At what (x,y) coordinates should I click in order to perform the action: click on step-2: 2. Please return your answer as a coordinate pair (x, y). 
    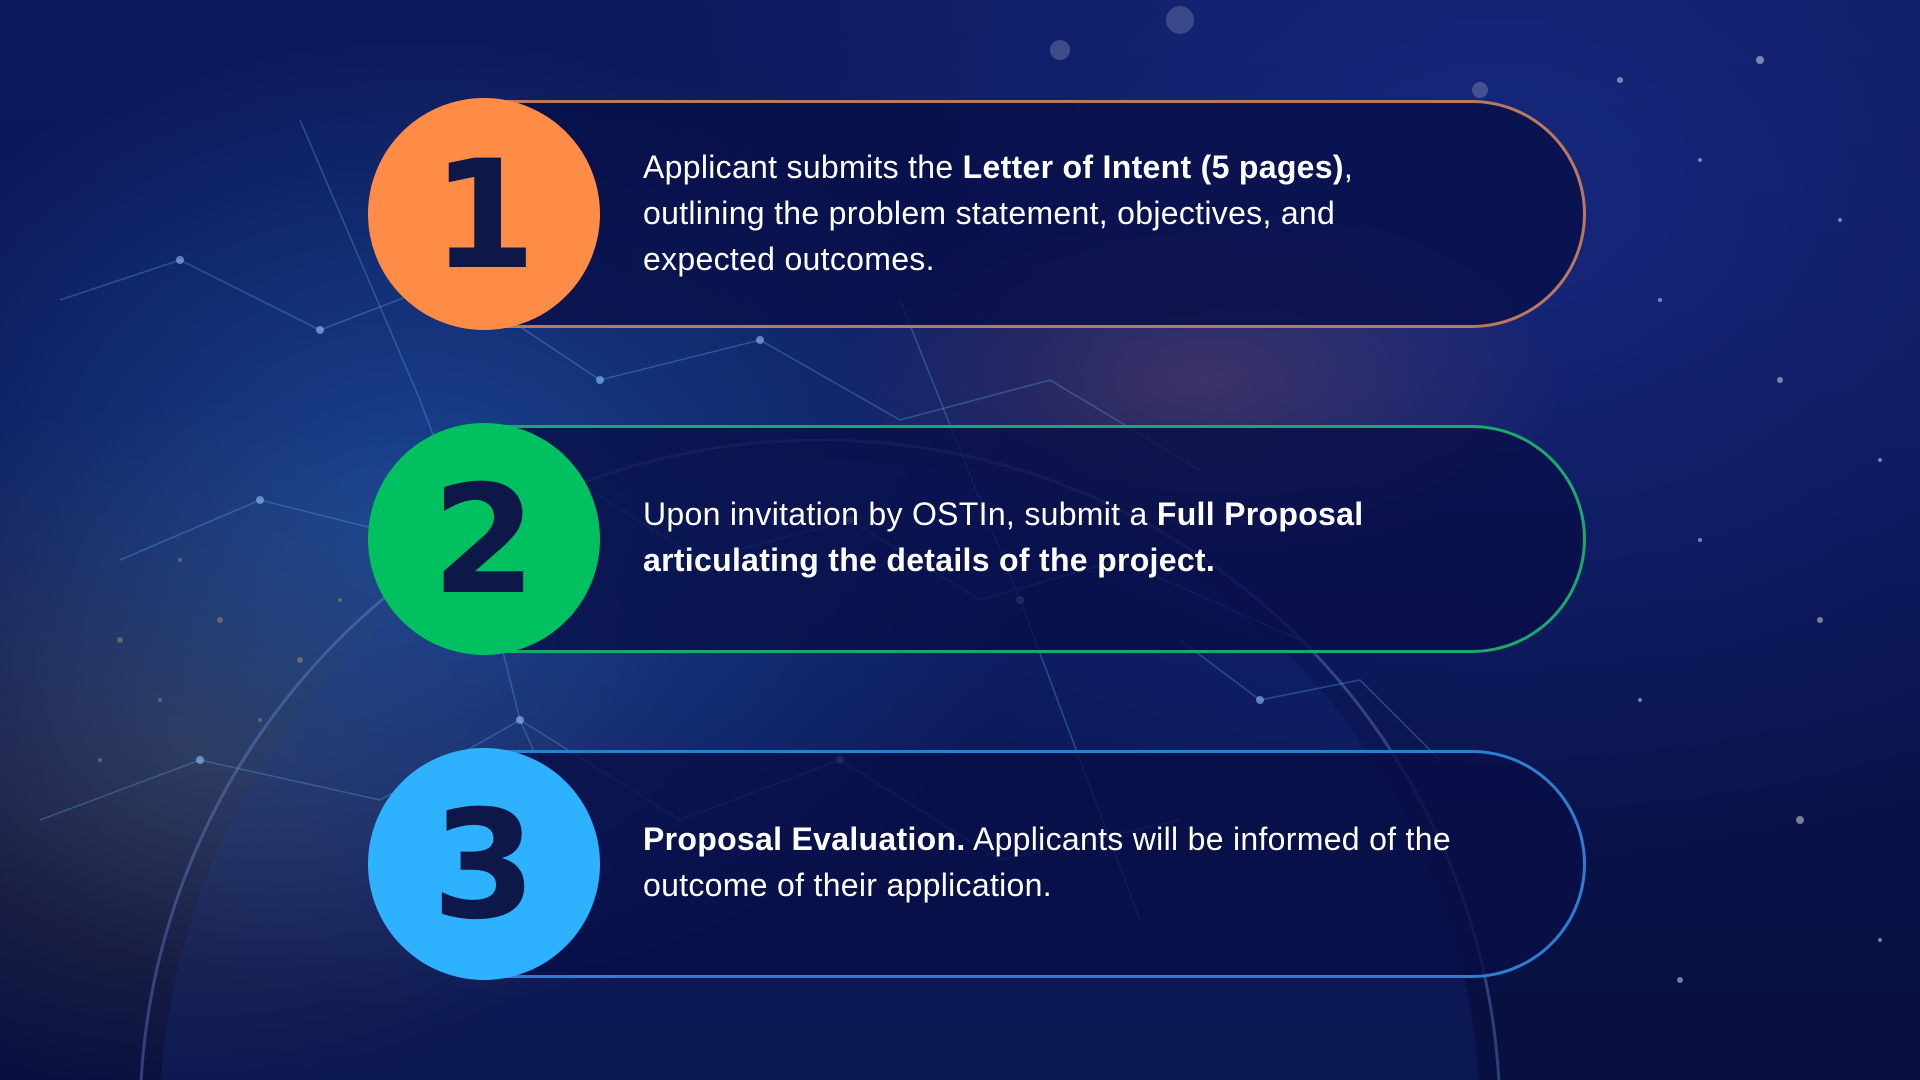
    Looking at the image, I should click on (978, 539).